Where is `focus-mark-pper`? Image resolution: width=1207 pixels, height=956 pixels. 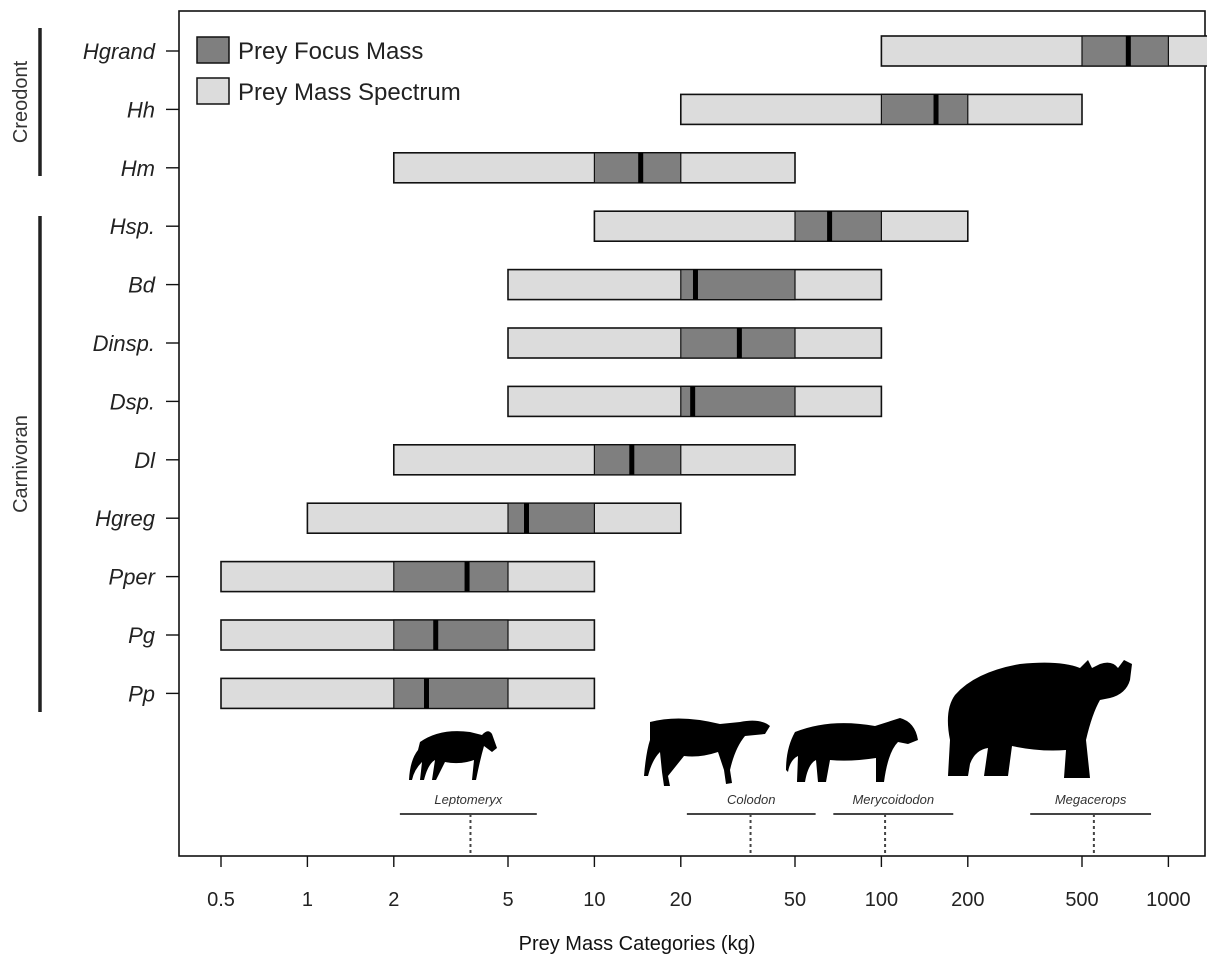
focus-mark-pper is located at coordinates (467, 576).